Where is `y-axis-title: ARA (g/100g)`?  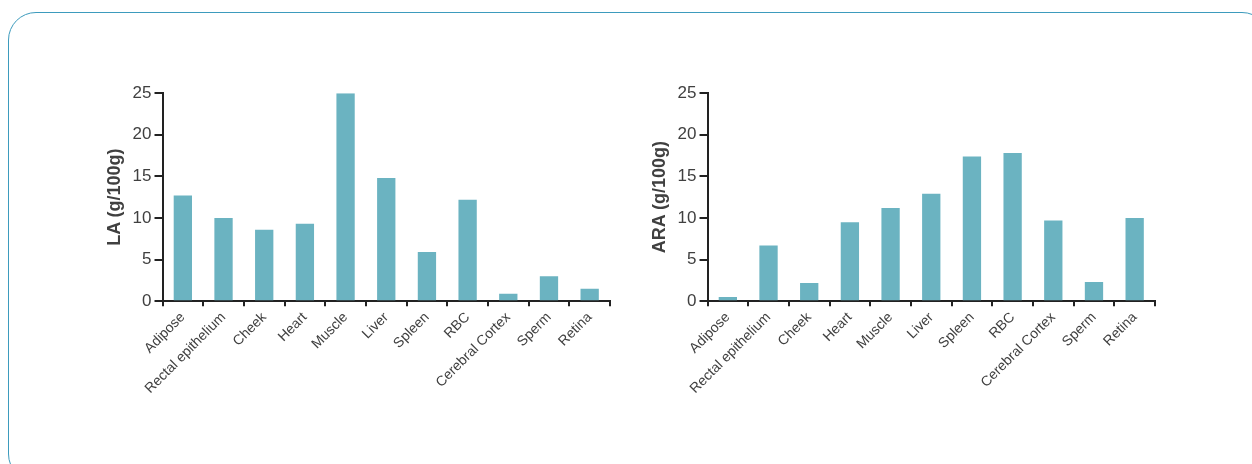 y-axis-title: ARA (g/100g) is located at coordinates (658, 197).